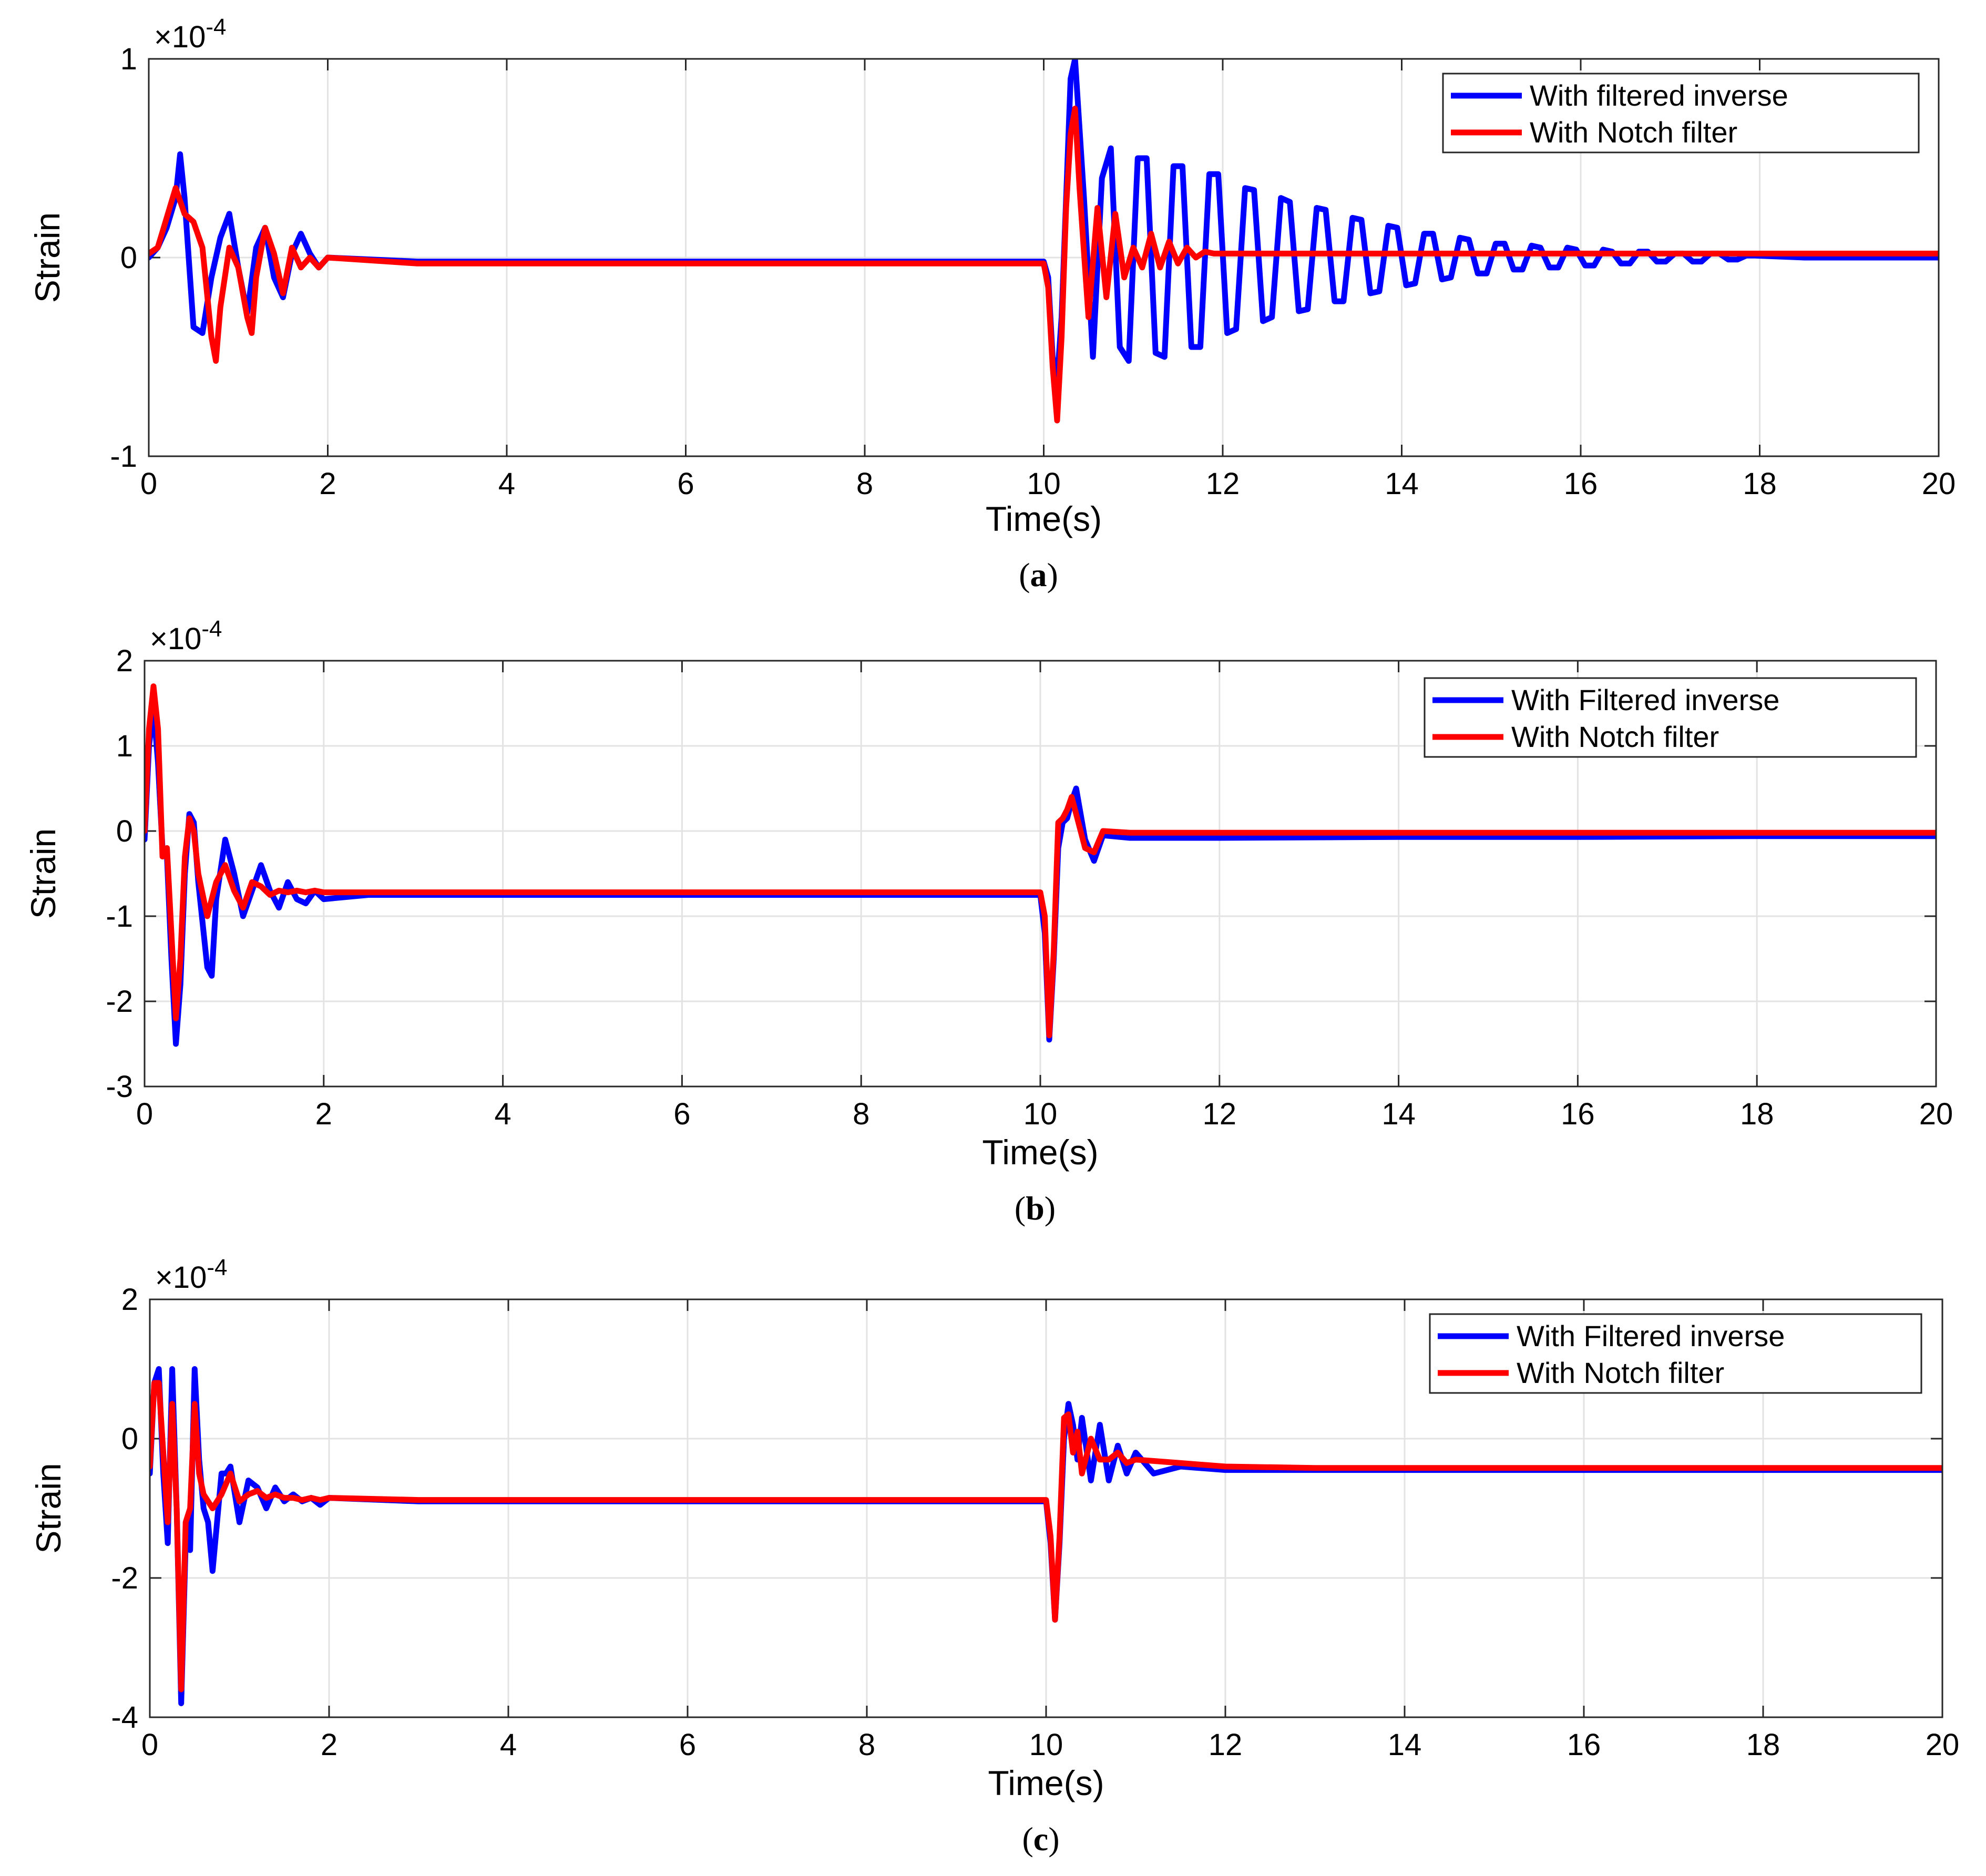 The image size is (1986, 1876). What do you see at coordinates (1035, 1208) in the screenshot?
I see `panel-caption: (b)` at bounding box center [1035, 1208].